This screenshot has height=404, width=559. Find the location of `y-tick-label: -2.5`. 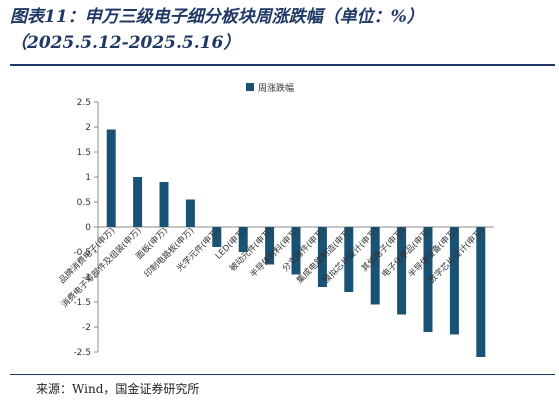

y-tick-label: -2.5 is located at coordinates (82, 353).